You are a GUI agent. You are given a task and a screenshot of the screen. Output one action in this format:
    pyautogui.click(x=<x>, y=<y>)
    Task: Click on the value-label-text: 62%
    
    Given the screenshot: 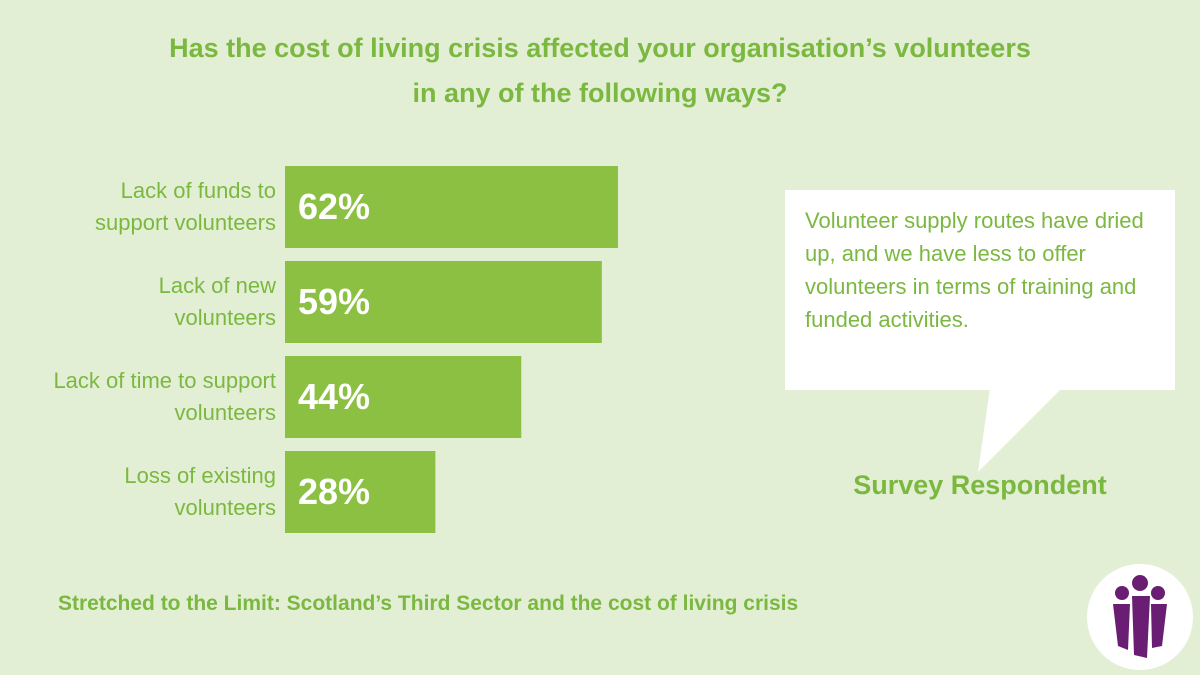 What is the action you would take?
    pyautogui.click(x=334, y=206)
    